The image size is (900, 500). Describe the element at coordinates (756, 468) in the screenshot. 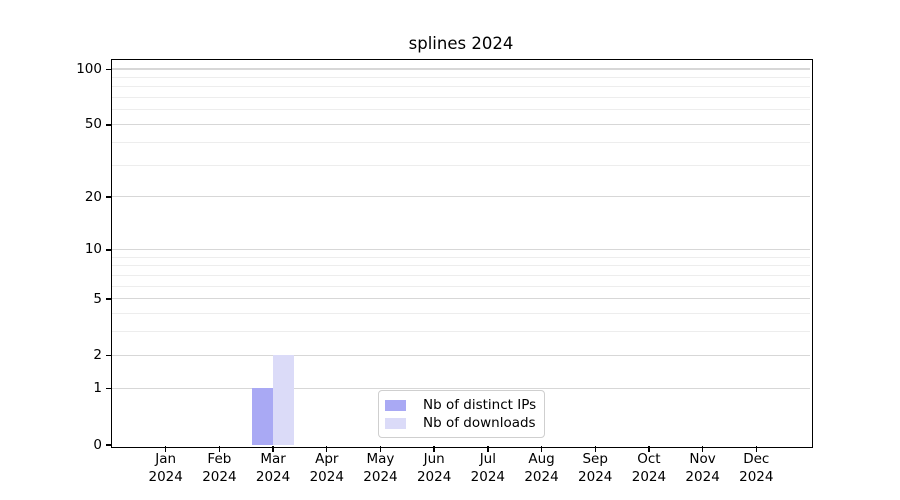

I see `x-tick-label: Dec 2024` at that location.